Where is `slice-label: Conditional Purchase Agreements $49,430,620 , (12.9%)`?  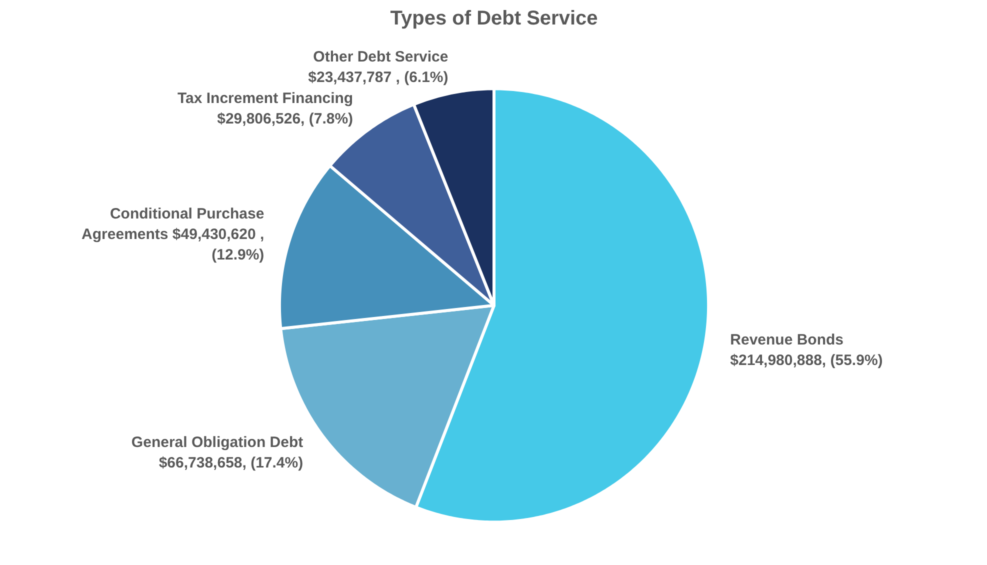 slice-label: Conditional Purchase Agreements $49,430,620 , (12.9%) is located at coordinates (173, 235).